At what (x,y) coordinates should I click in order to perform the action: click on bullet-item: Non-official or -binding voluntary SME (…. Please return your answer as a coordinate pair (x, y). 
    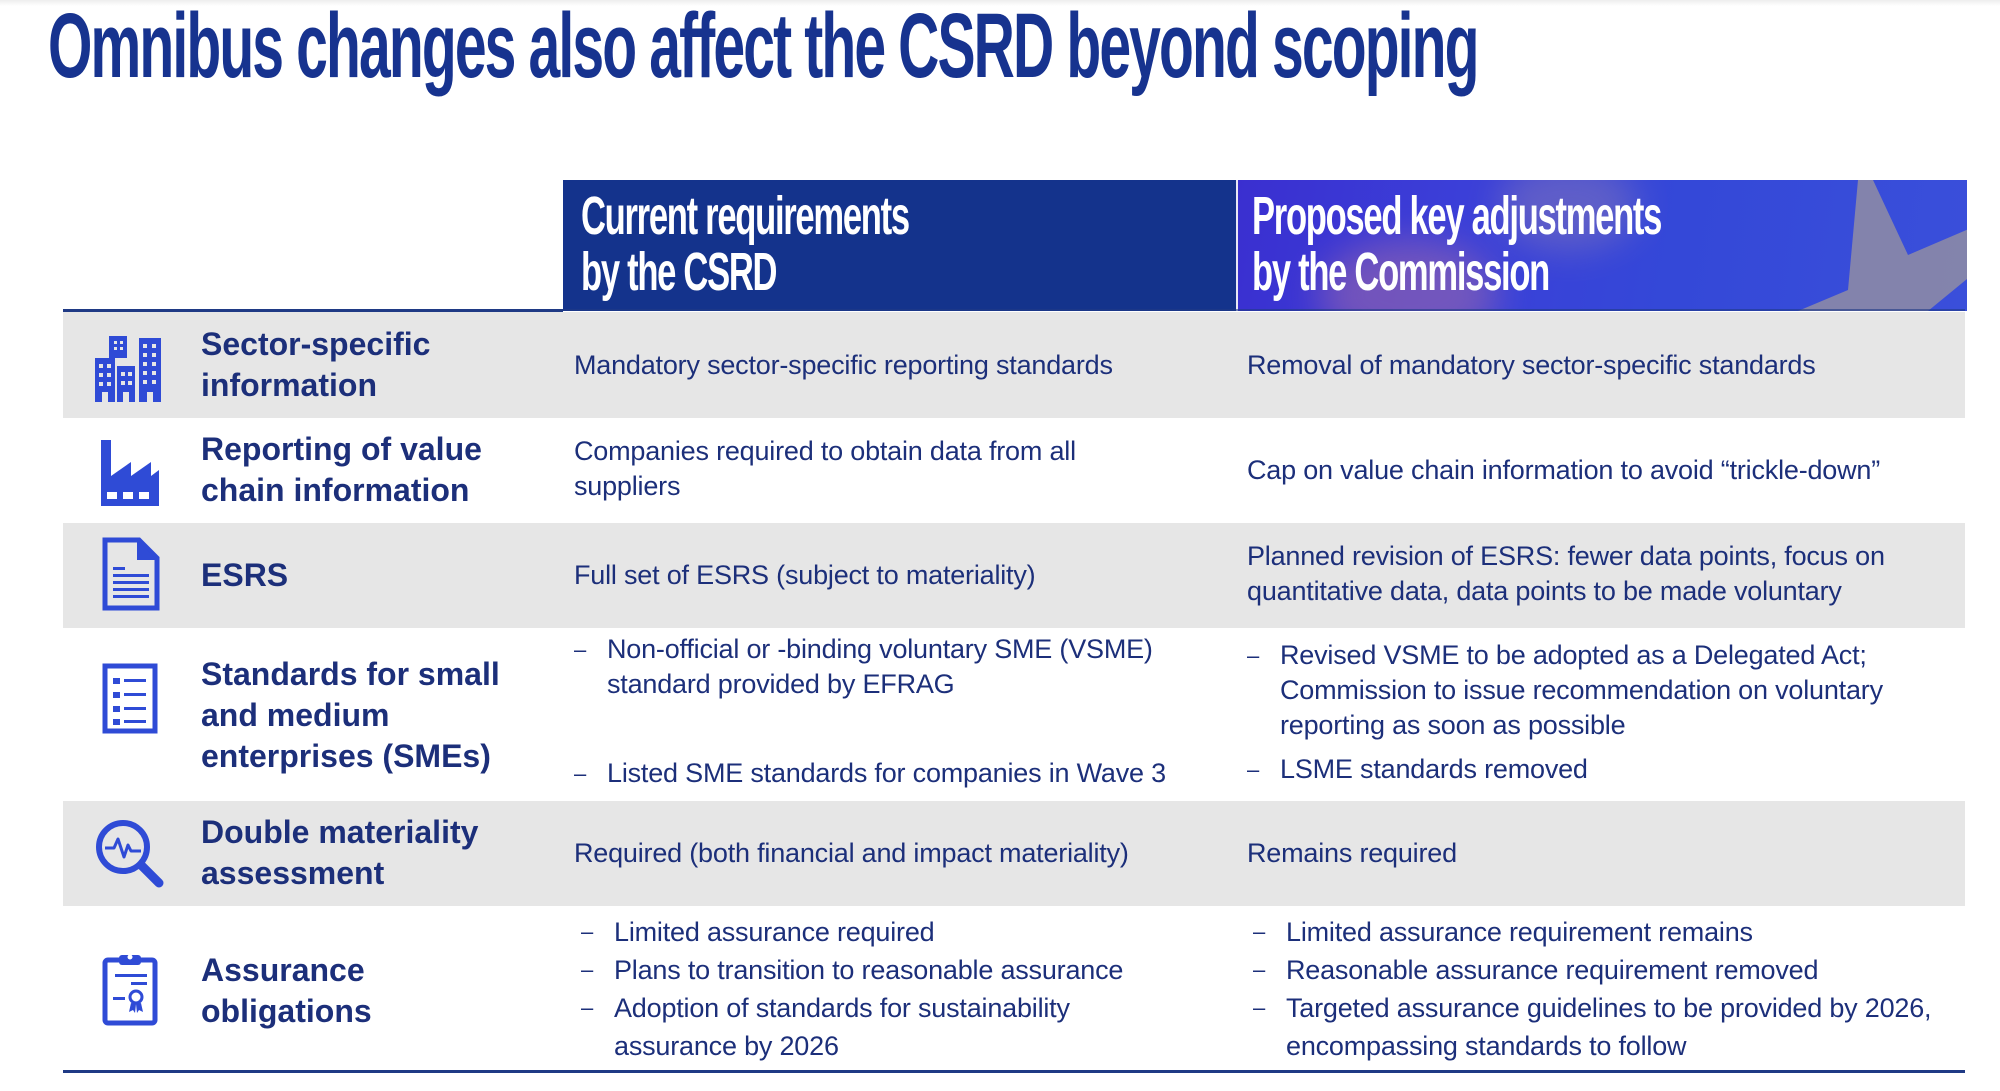
    Looking at the image, I should click on (895, 667).